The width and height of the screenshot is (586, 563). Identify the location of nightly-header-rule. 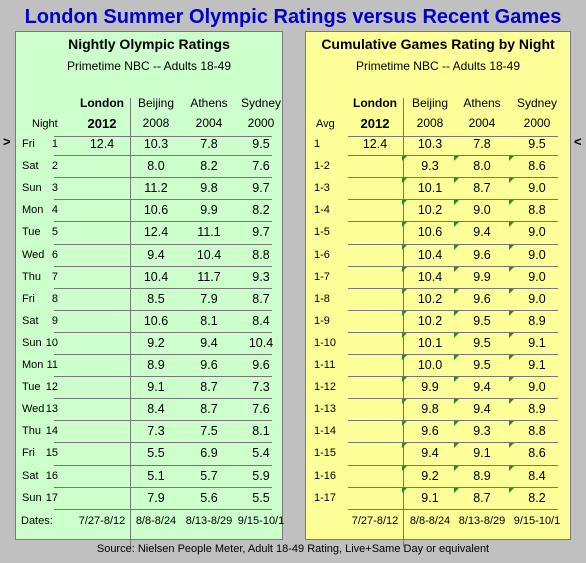
(163, 136).